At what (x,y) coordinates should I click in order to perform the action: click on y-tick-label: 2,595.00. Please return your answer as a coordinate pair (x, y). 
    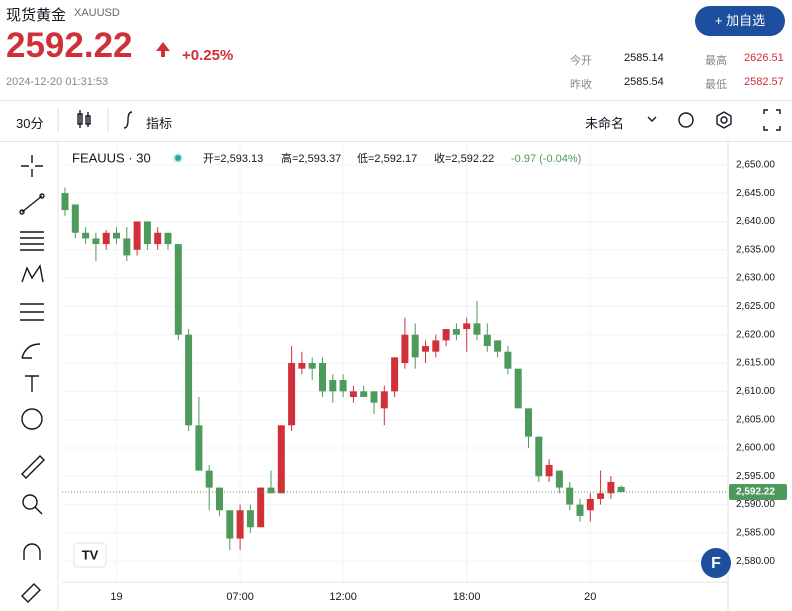
    Looking at the image, I should click on (755, 476).